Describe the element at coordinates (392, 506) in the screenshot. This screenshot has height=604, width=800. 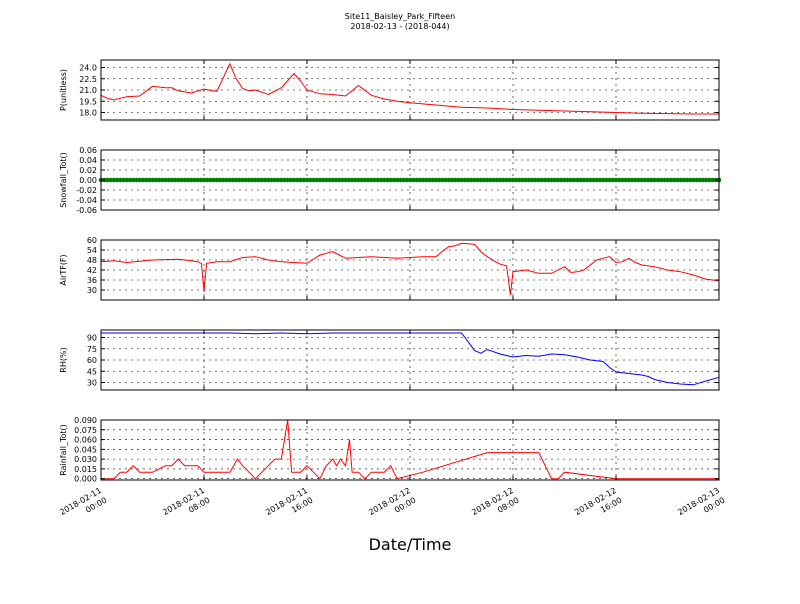
I see `x-tick-label: 2018-02-1200:00` at that location.